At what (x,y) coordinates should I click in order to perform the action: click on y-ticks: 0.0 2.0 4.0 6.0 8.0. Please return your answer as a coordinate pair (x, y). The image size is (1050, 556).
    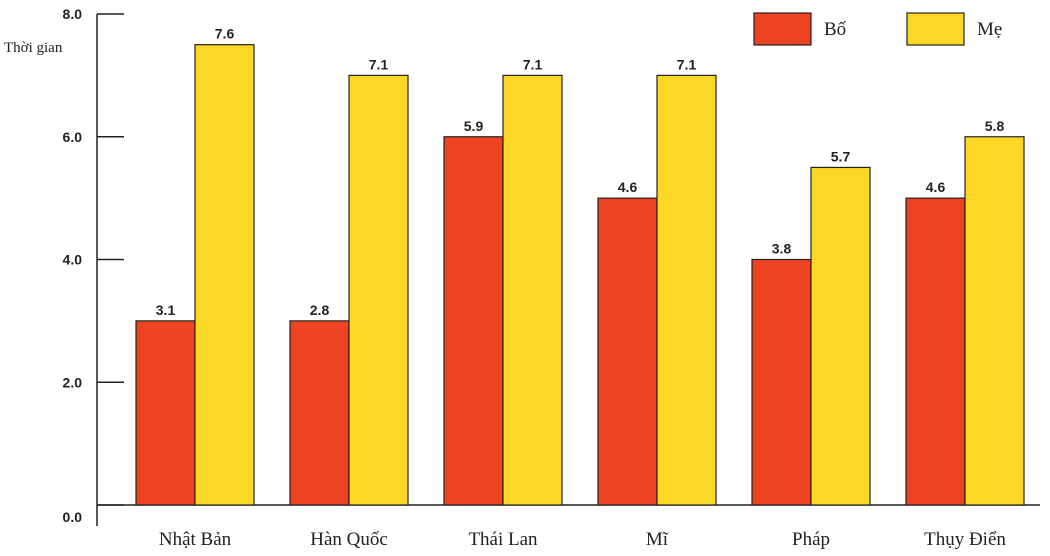
    Looking at the image, I should click on (93, 265).